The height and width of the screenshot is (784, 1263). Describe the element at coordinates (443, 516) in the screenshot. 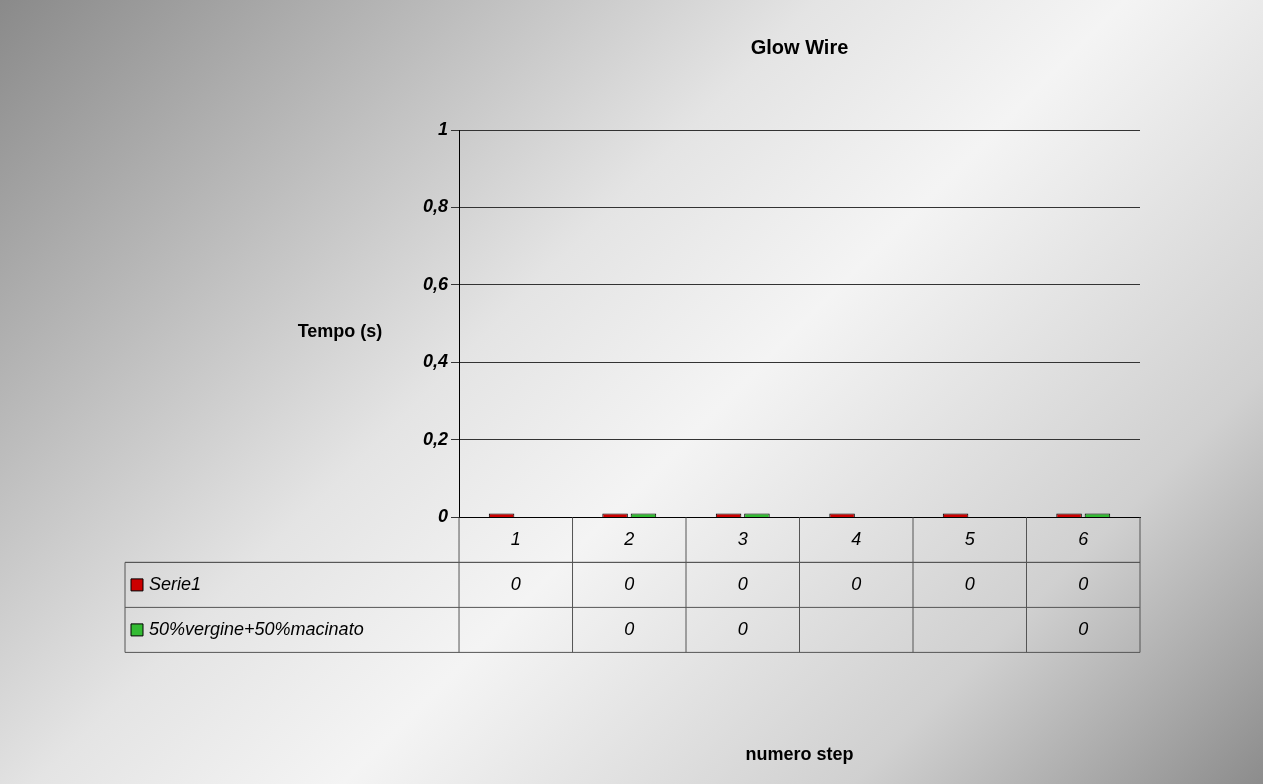

I see `y-tick-label: 0` at that location.